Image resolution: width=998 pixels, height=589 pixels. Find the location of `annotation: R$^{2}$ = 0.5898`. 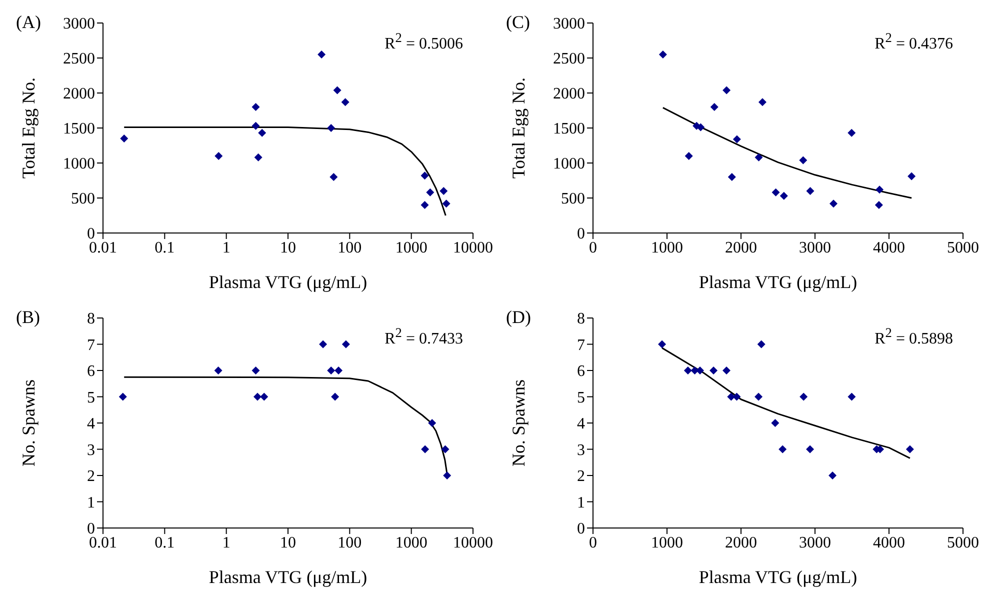

annotation: R$^{2}$ = 0.5898 is located at coordinates (913, 336).